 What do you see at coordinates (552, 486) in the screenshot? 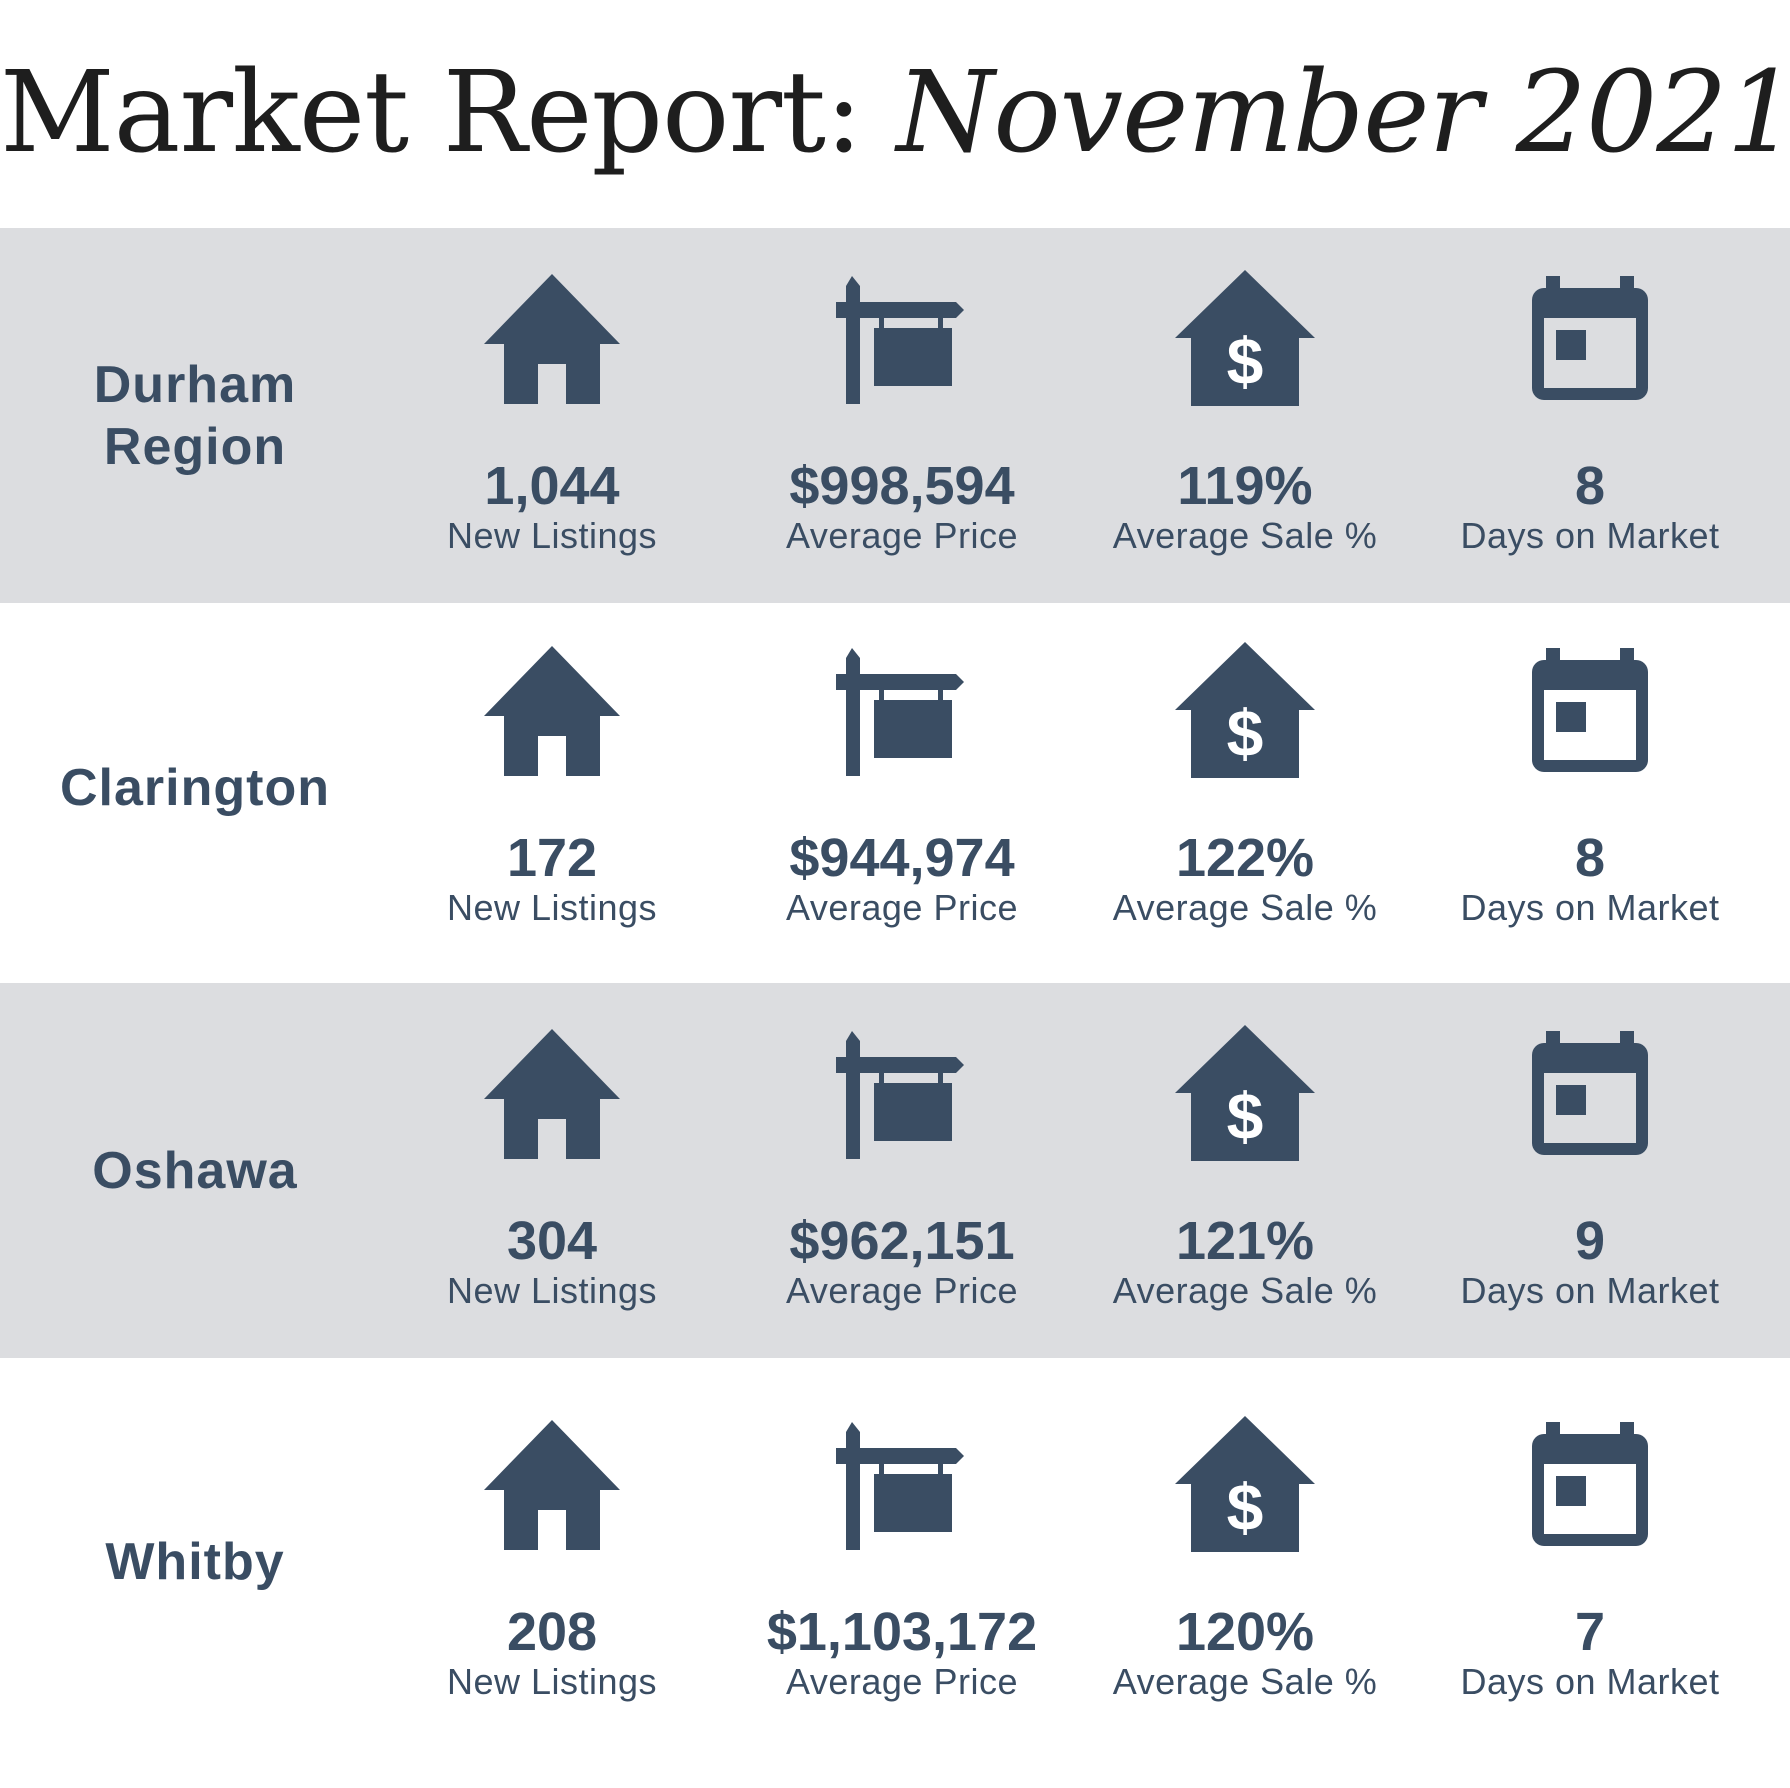
I see `new-listings-value: 1,044` at bounding box center [552, 486].